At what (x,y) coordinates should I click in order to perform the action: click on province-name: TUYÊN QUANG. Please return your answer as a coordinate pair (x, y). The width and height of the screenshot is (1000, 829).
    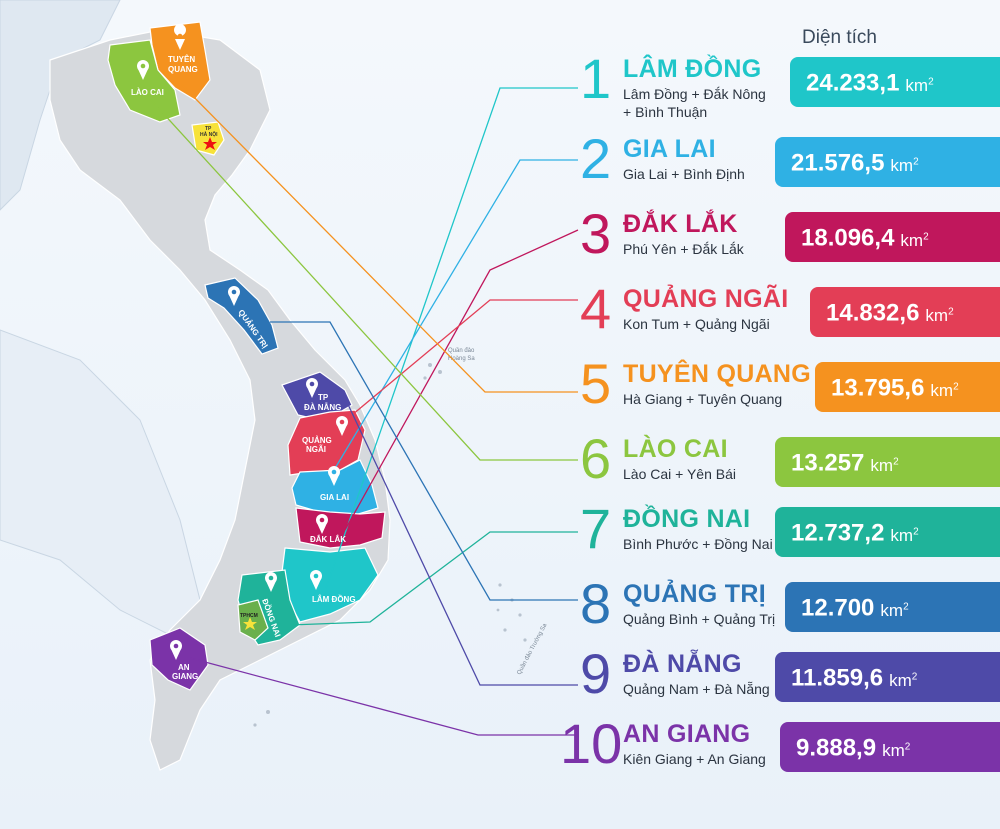
    Looking at the image, I should click on (717, 374).